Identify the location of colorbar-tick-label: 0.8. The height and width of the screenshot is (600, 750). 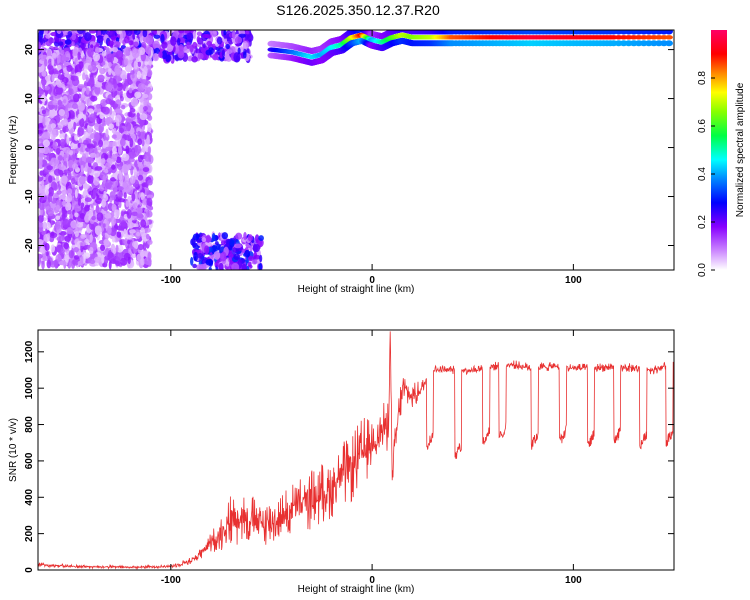
(702, 78).